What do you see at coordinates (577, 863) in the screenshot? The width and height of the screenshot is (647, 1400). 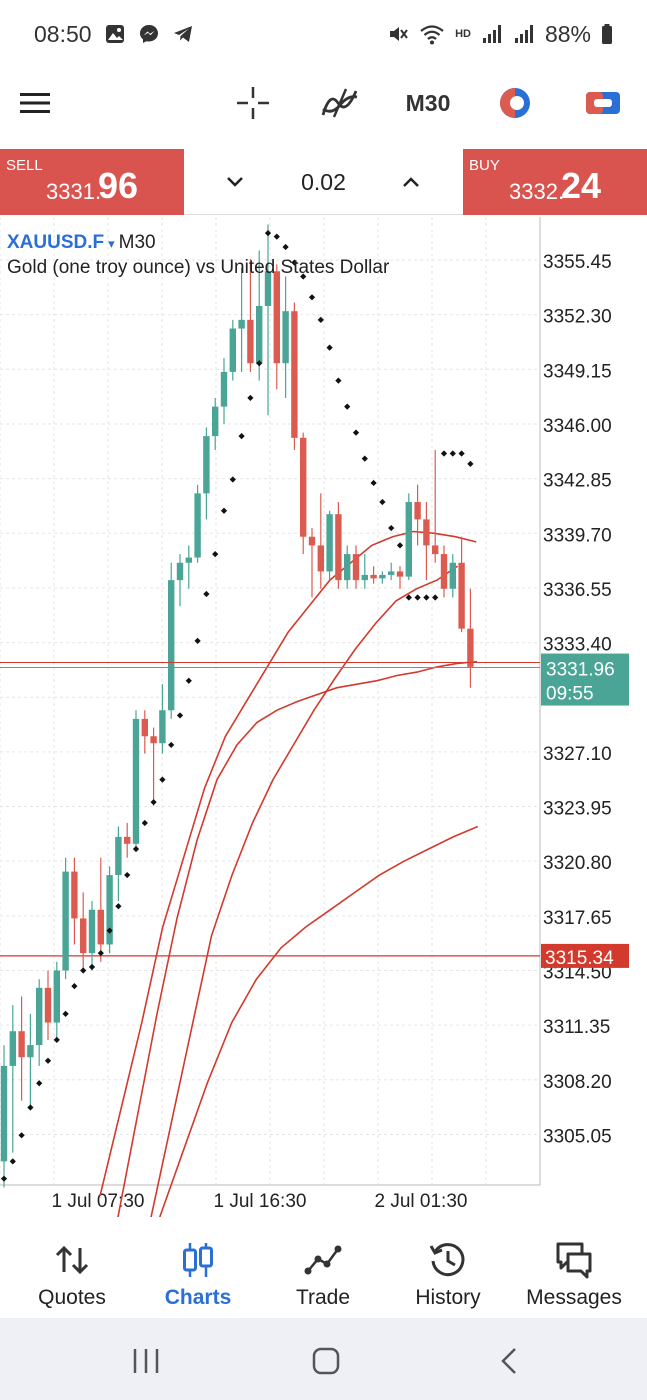 I see `y-tick-label: 3320.80` at bounding box center [577, 863].